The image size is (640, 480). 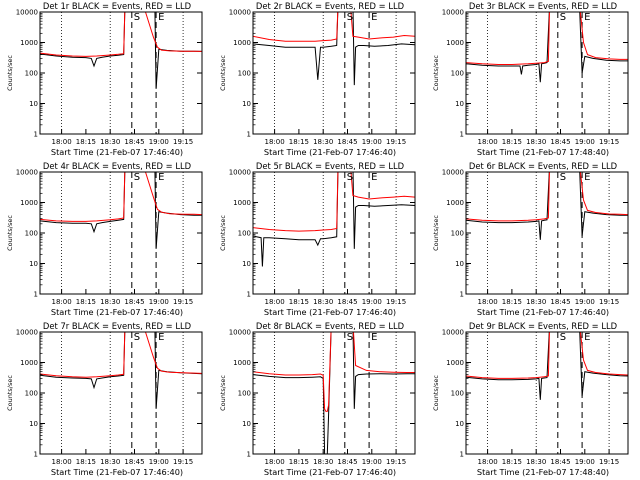 I want to click on chart-title: Det 6r BLACK = Events, RED = LLD, so click(x=543, y=166).